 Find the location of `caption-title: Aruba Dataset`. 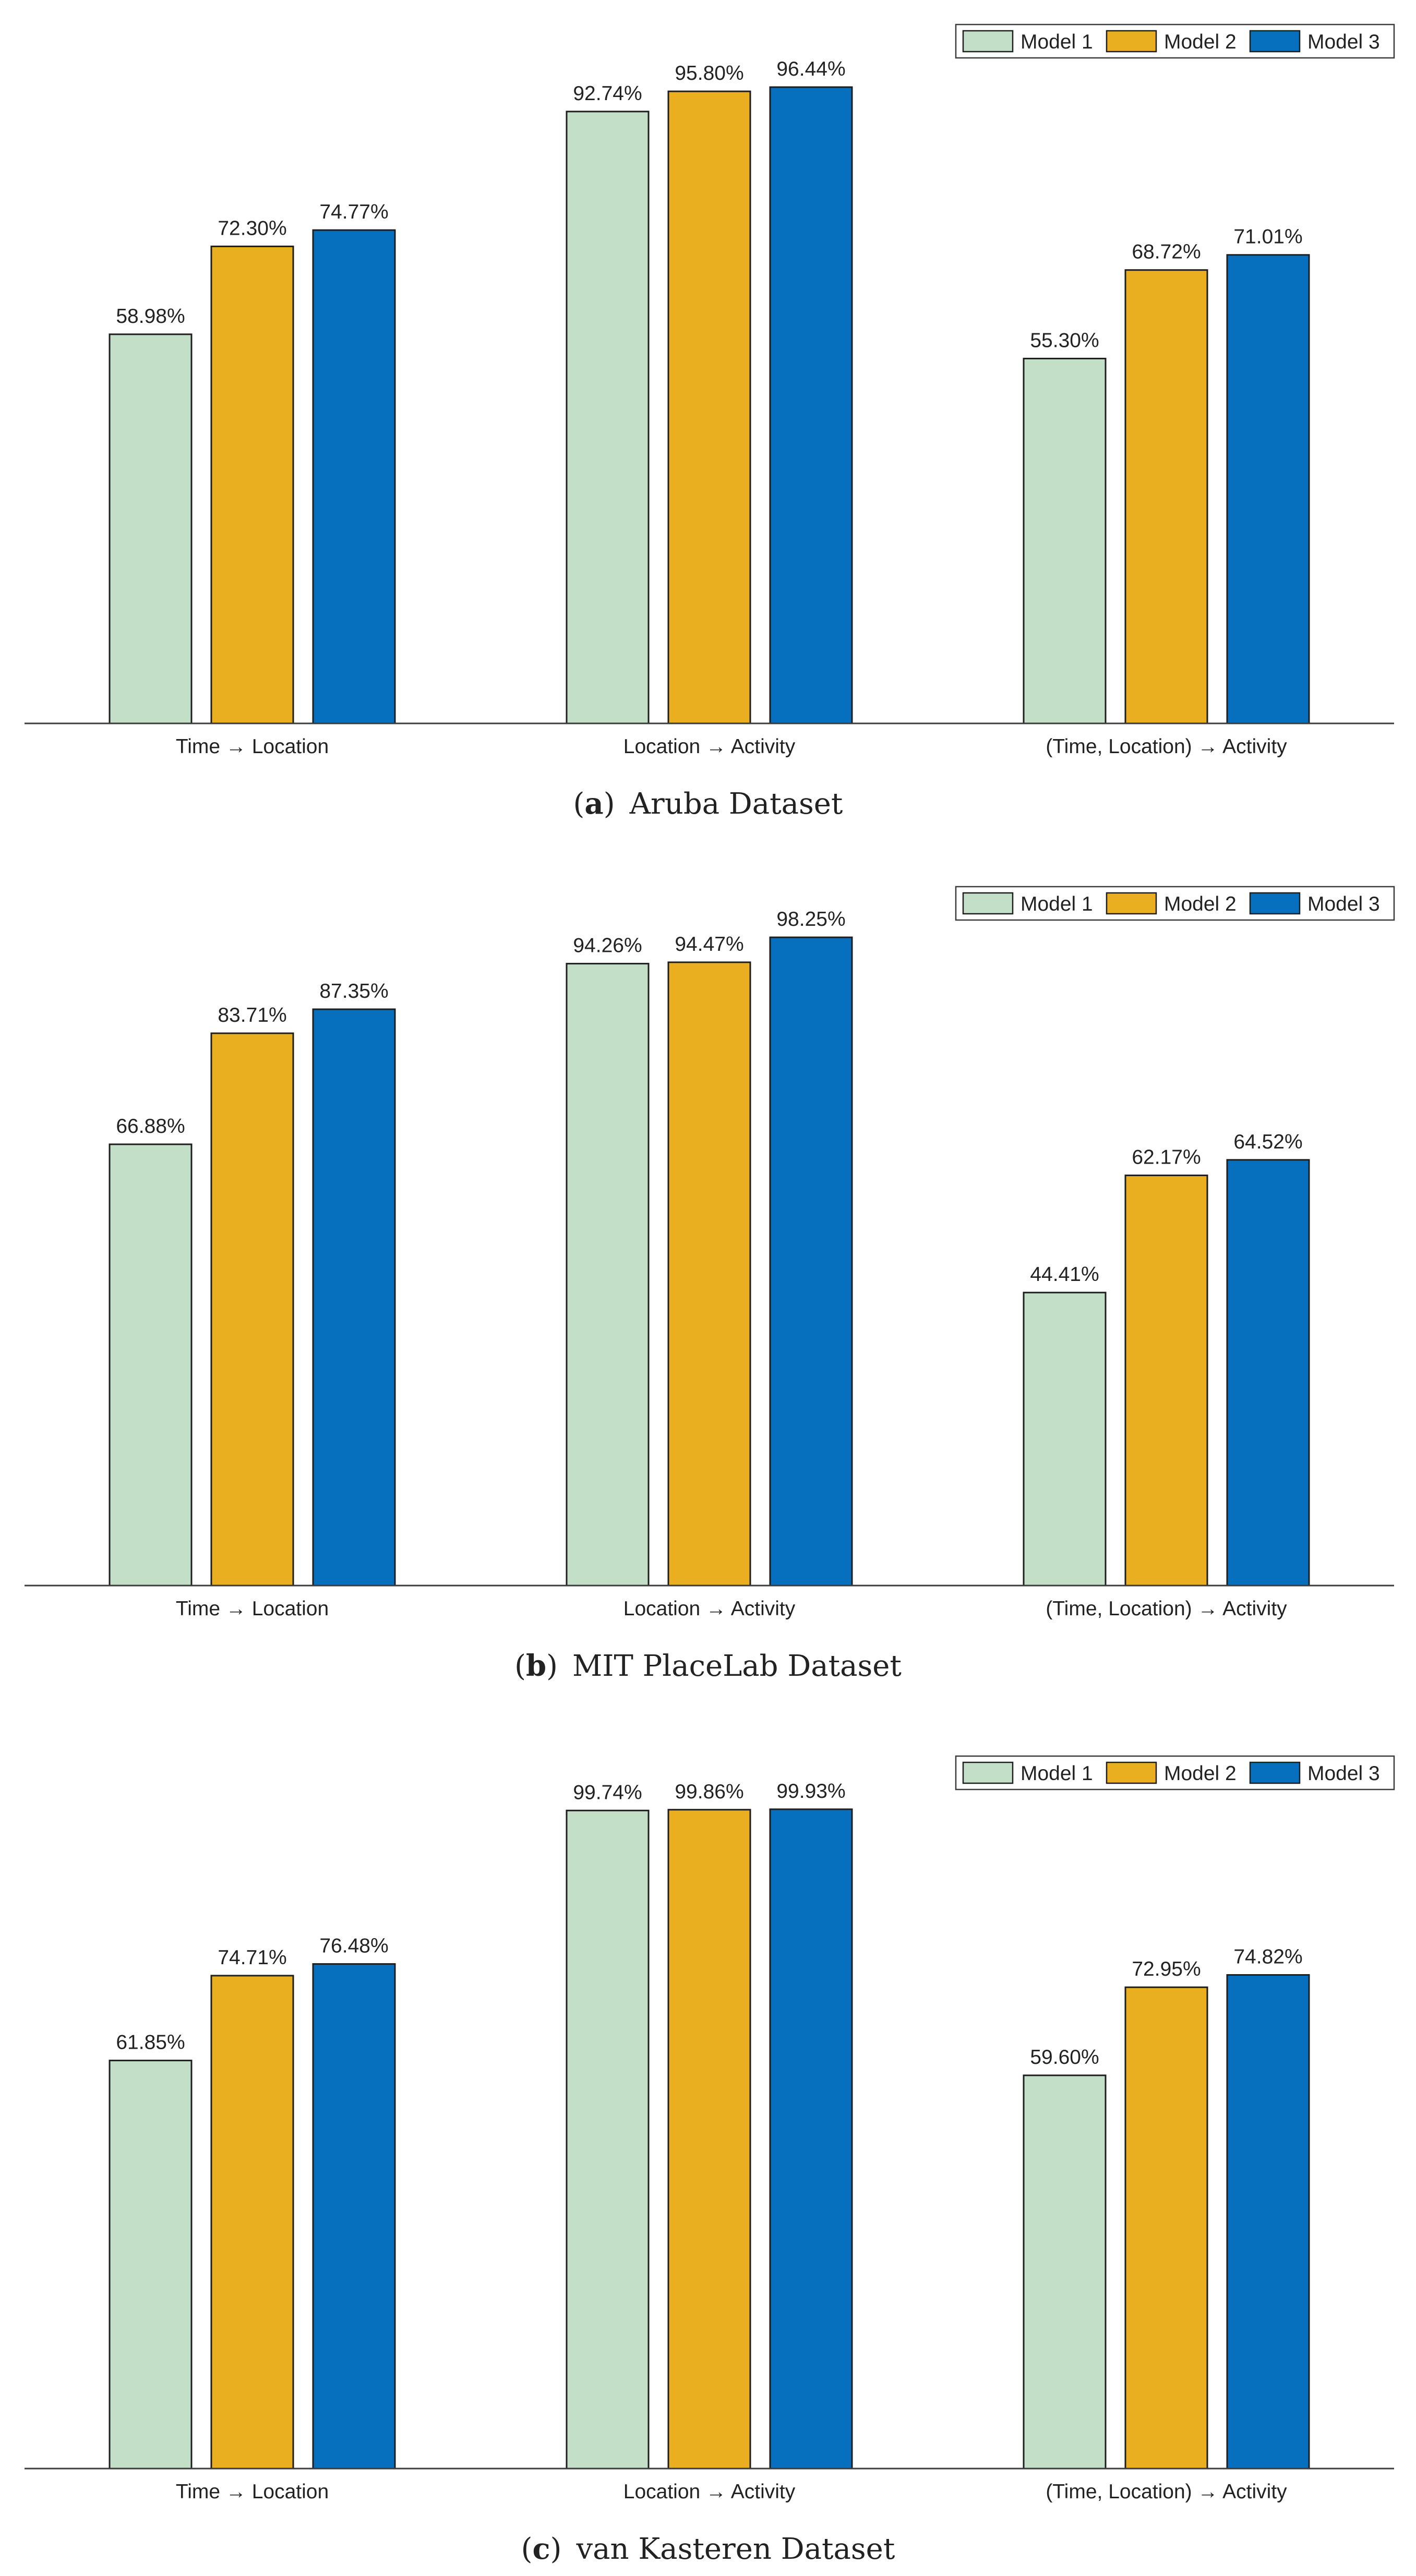

caption-title: Aruba Dataset is located at coordinates (736, 804).